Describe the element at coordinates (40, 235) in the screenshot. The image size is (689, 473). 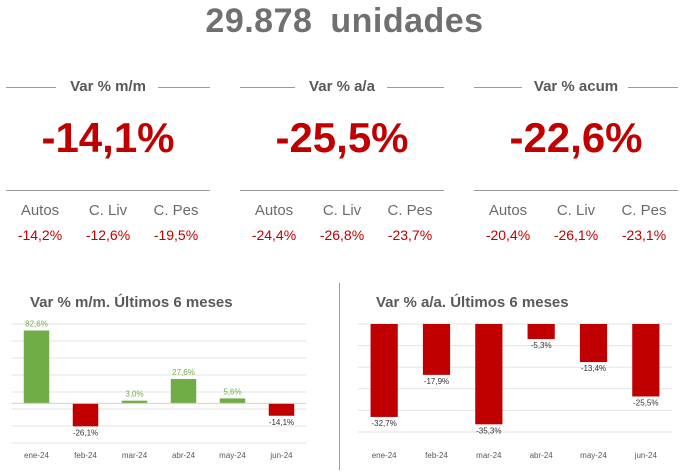
I see `kpi-mm-sub-value: -14,2%` at that location.